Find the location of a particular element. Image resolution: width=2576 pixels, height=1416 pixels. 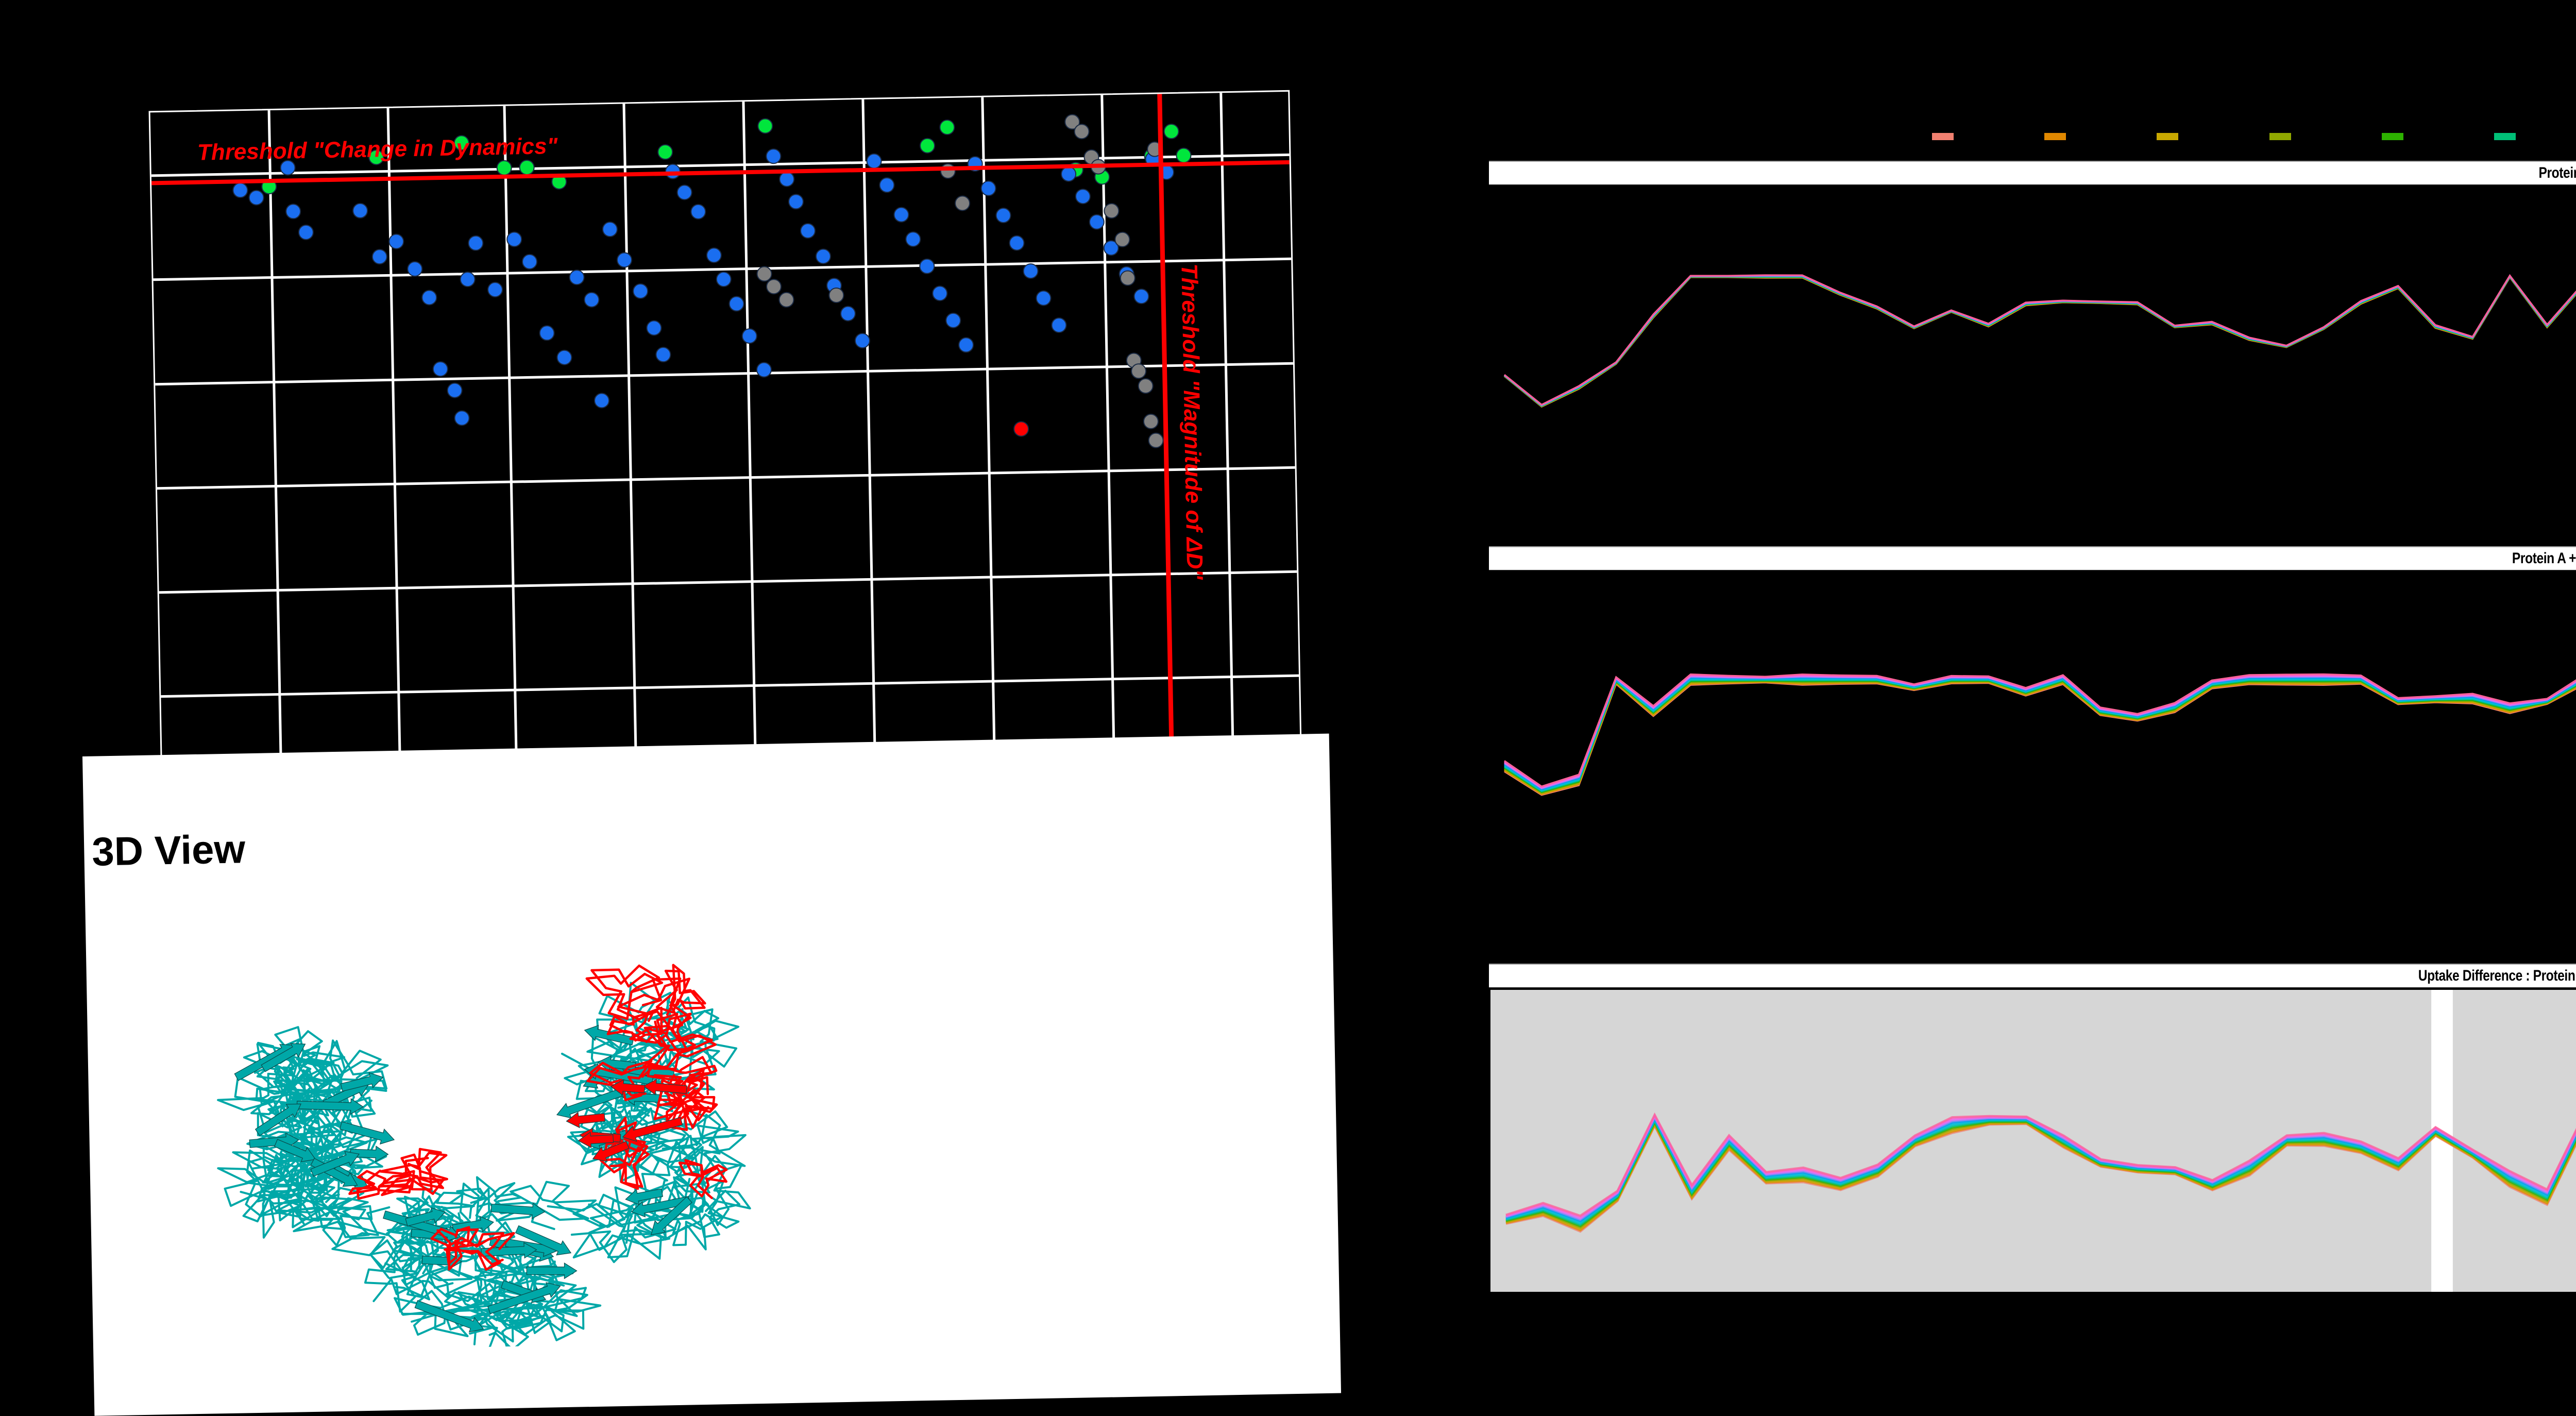

protein-ribbon-structure is located at coordinates (486, 1124).